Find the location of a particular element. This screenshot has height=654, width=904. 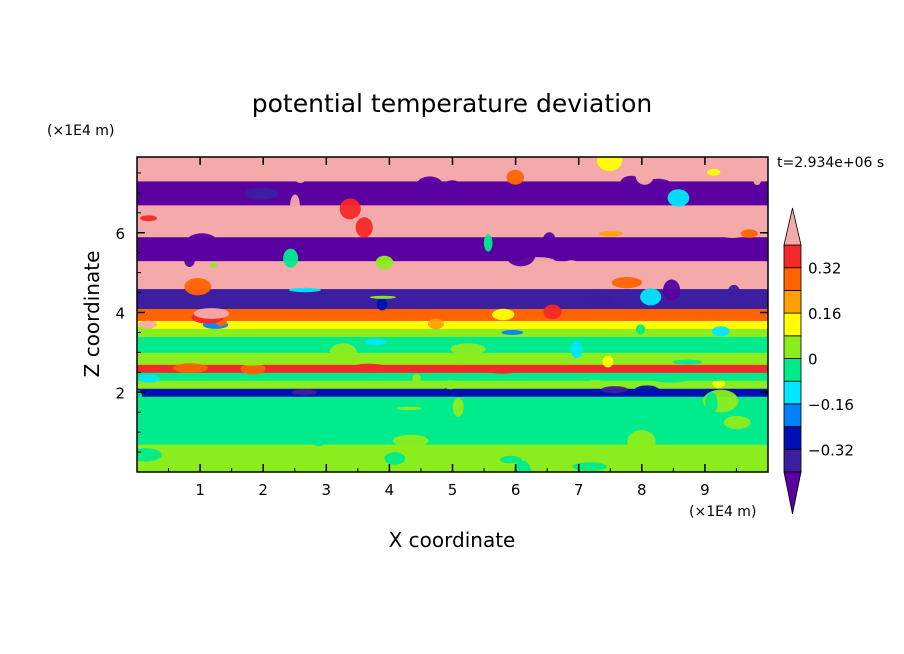

x-tick-label: 7 is located at coordinates (579, 490).